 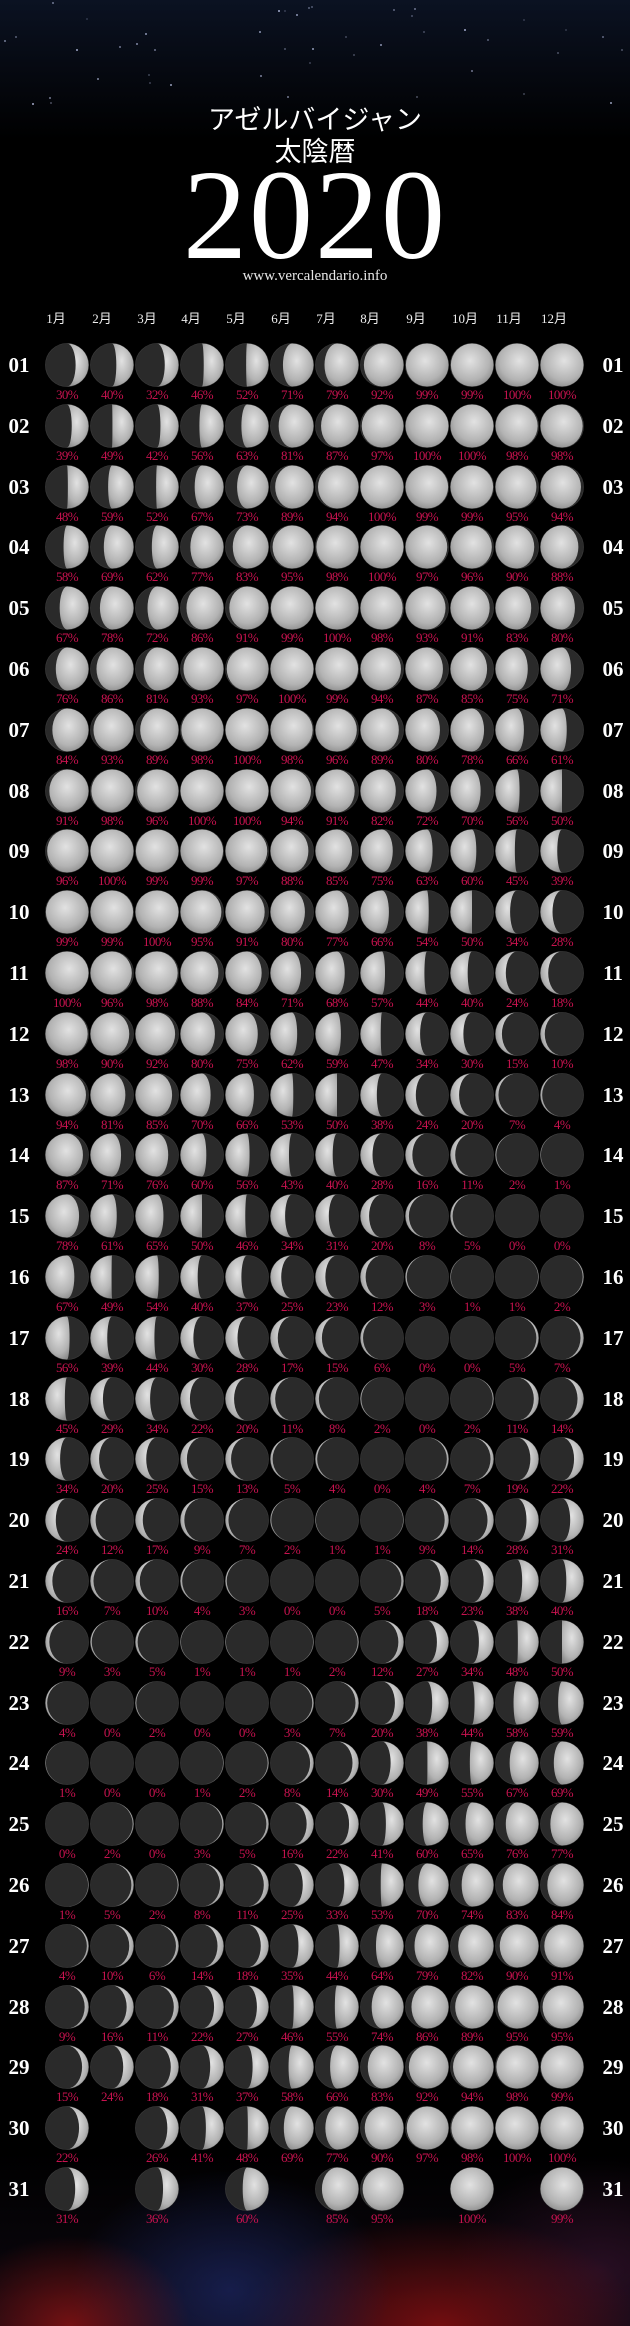 I want to click on illumination-percent: 81%, so click(x=292, y=455).